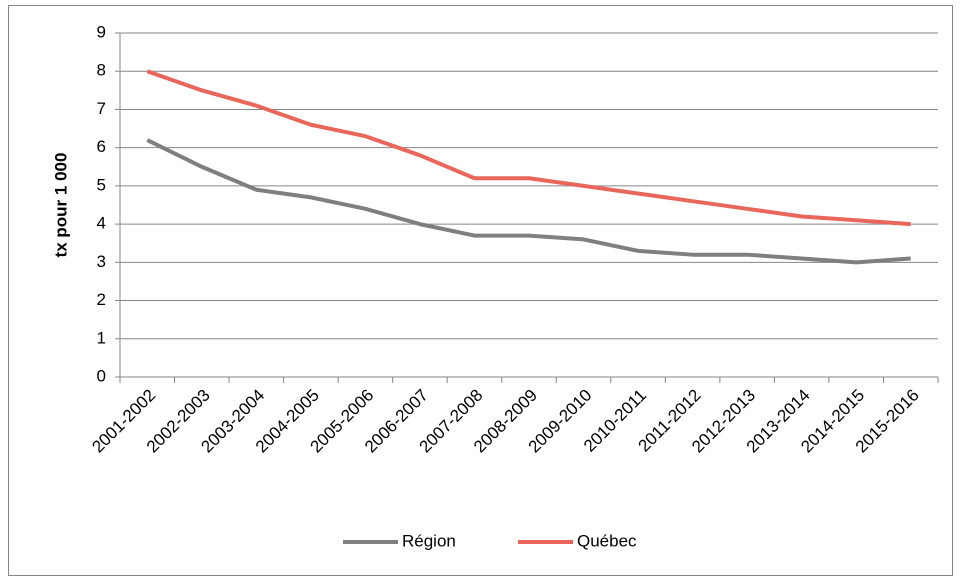 This screenshot has width=960, height=581. Describe the element at coordinates (101, 299) in the screenshot. I see `y-tick-label: 2` at that location.